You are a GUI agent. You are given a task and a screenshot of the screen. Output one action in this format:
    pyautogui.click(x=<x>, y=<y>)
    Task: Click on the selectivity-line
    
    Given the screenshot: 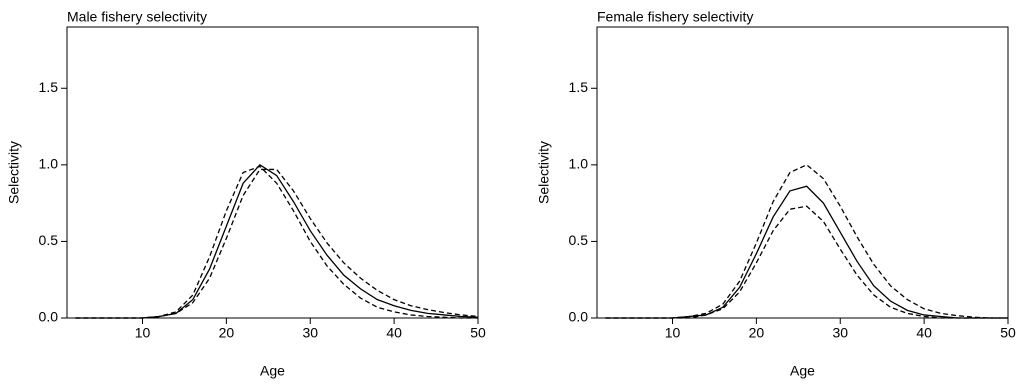 What is the action you would take?
    pyautogui.click(x=806, y=262)
    